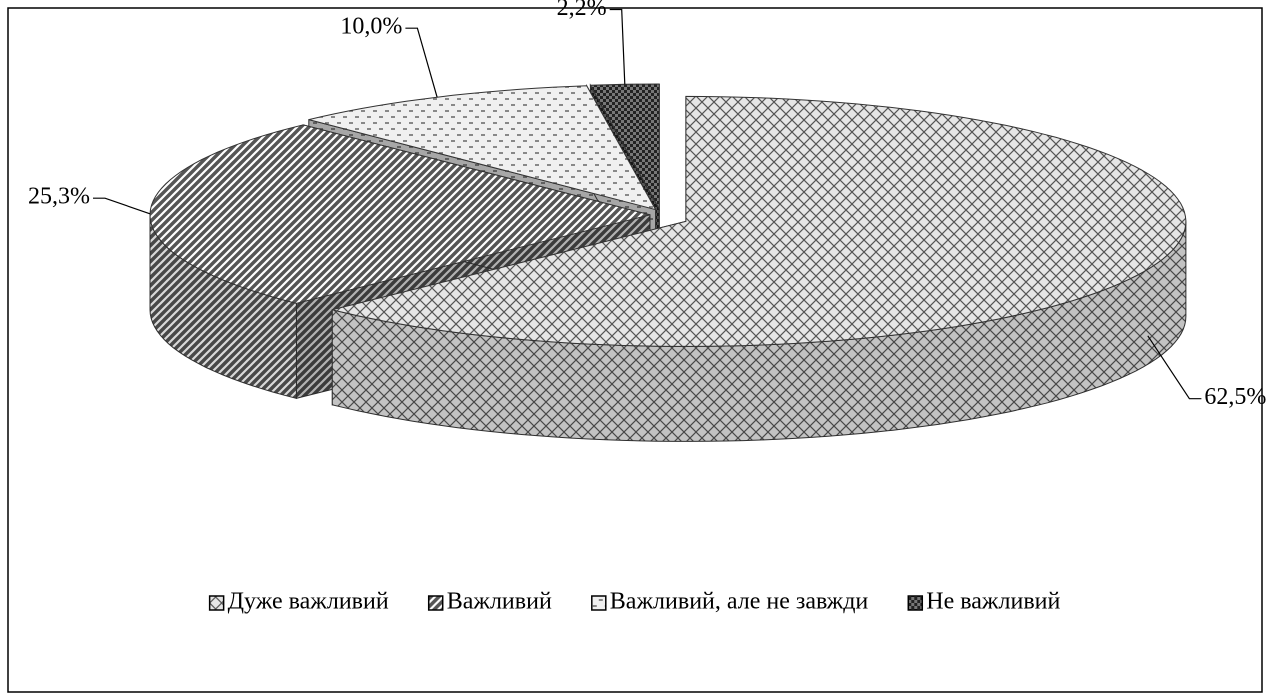 The height and width of the screenshot is (700, 1270). I want to click on legend-label: Важливий, so click(499, 602).